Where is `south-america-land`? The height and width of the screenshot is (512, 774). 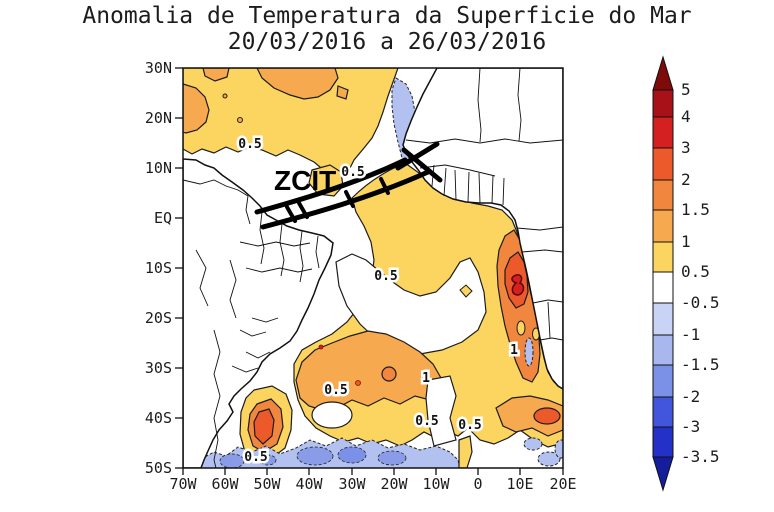
south-america-land is located at coordinates (258, 313).